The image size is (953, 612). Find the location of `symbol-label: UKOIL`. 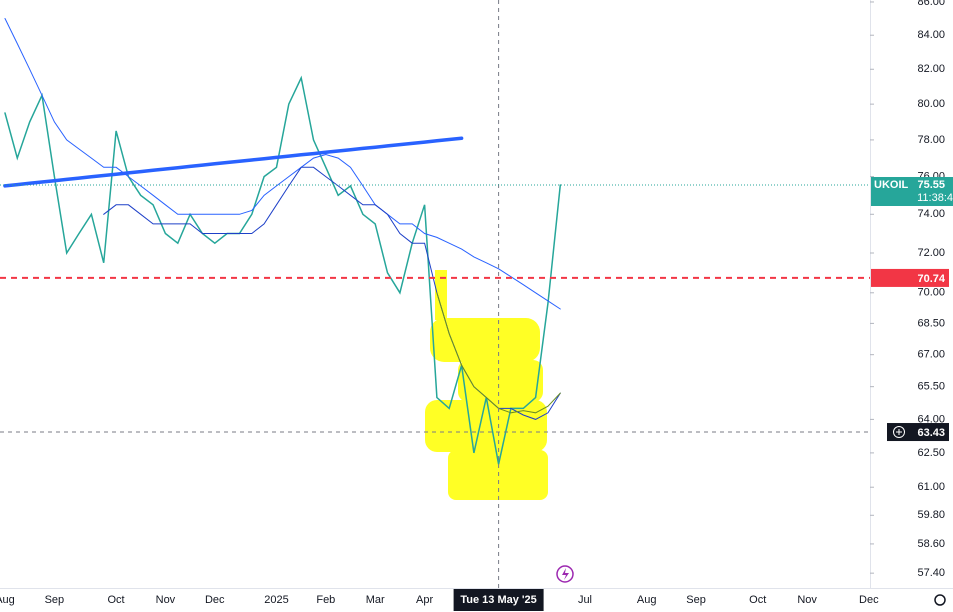

symbol-label: UKOIL is located at coordinates (891, 185).